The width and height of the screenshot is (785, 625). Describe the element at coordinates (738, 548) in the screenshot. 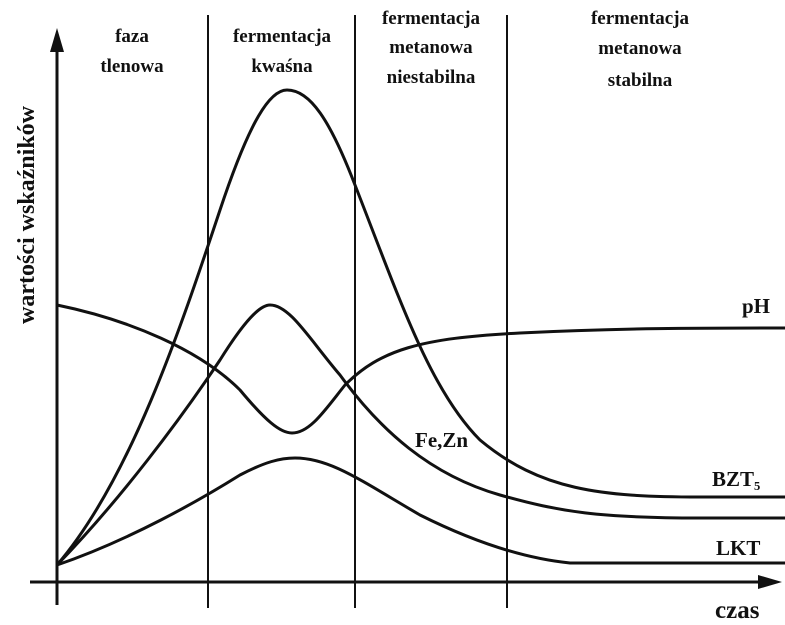

I see `curve-label: LKT` at that location.